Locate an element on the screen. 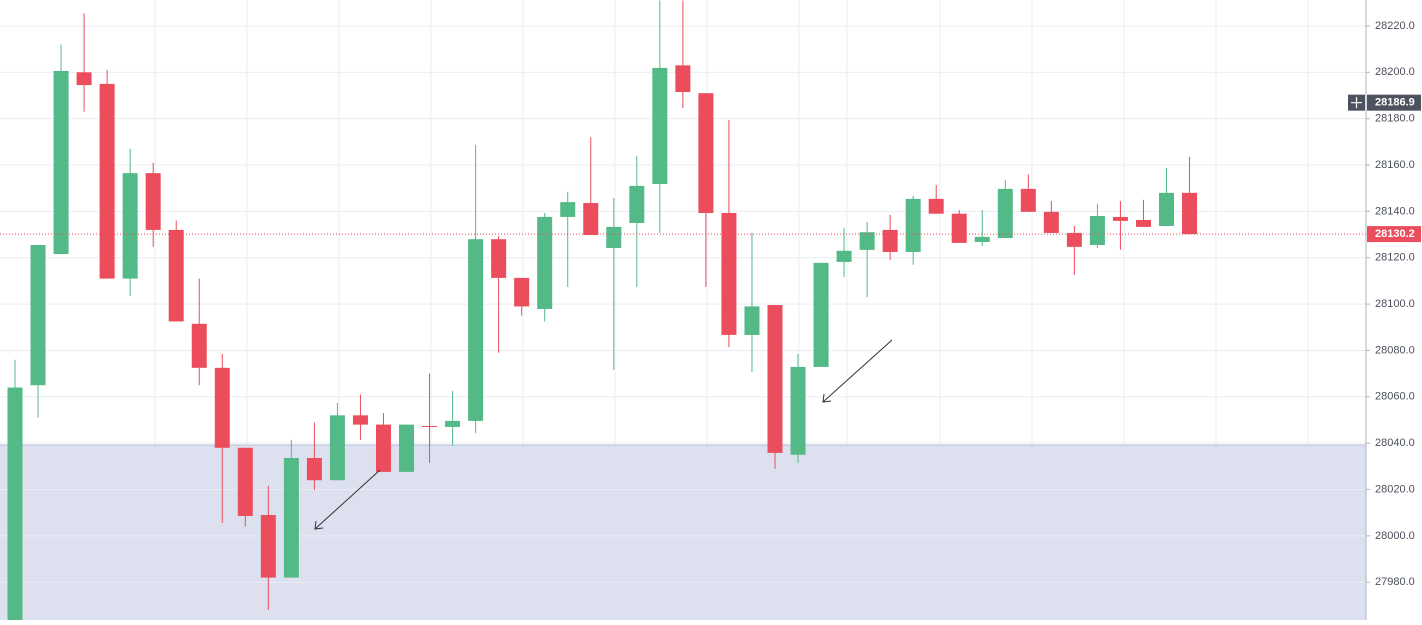 The width and height of the screenshot is (1422, 625). last-price-box is located at coordinates (1394, 234).